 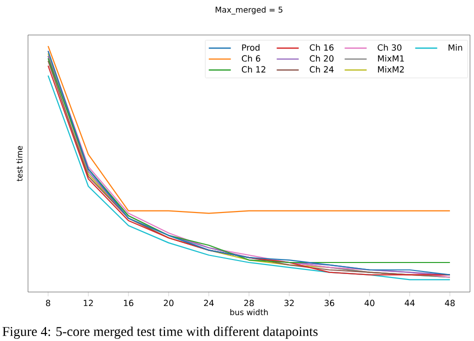 What do you see at coordinates (449, 303) in the screenshot?
I see `x-tick-label: 48` at bounding box center [449, 303].